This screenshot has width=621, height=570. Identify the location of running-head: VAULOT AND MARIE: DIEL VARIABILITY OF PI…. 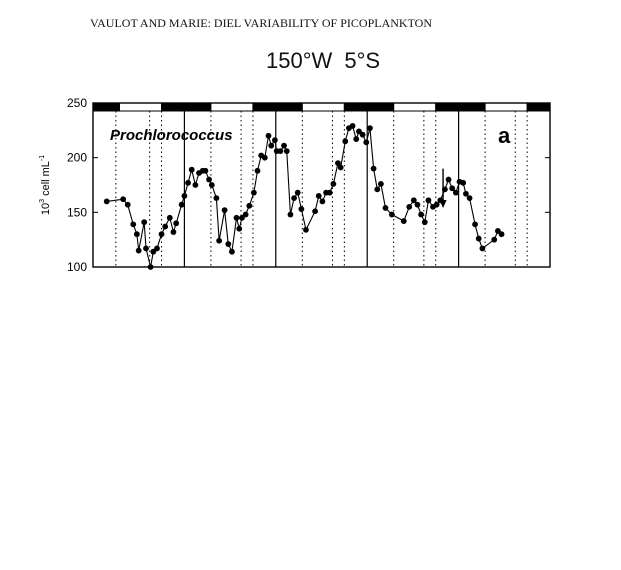
(261, 23).